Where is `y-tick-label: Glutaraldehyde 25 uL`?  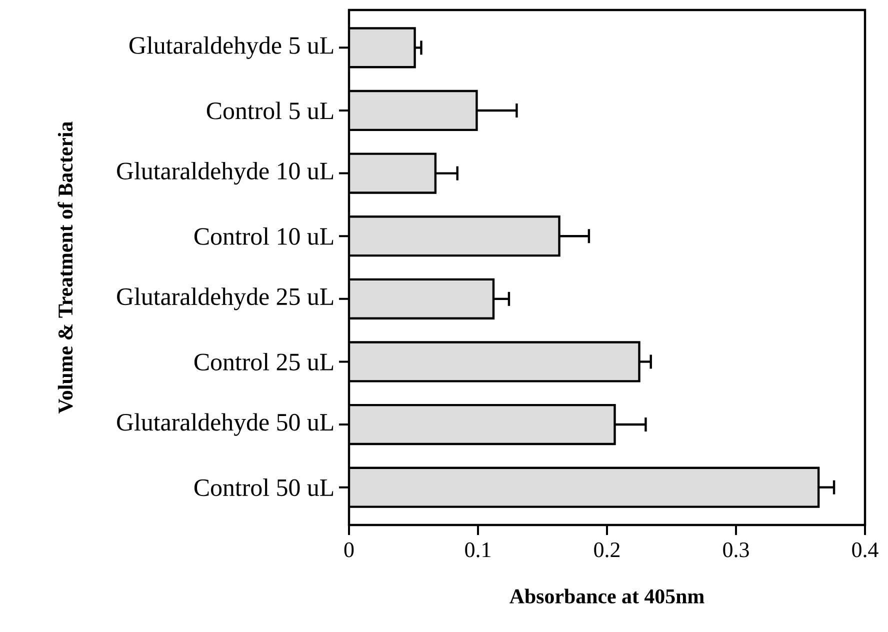 y-tick-label: Glutaraldehyde 25 uL is located at coordinates (225, 299).